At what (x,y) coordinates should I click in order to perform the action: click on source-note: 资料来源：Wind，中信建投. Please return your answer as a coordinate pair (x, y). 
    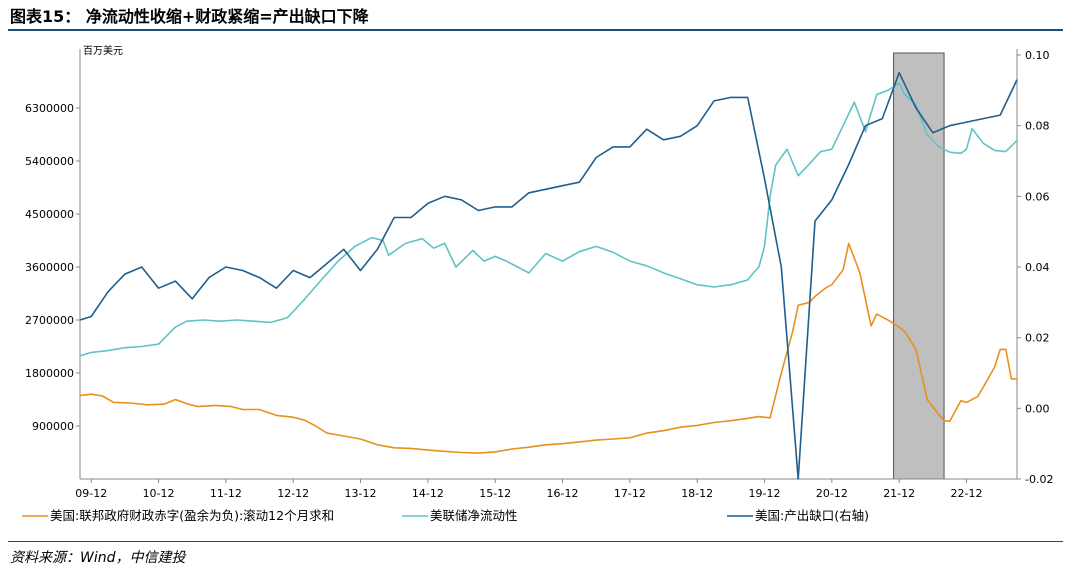
    Looking at the image, I should click on (98, 558).